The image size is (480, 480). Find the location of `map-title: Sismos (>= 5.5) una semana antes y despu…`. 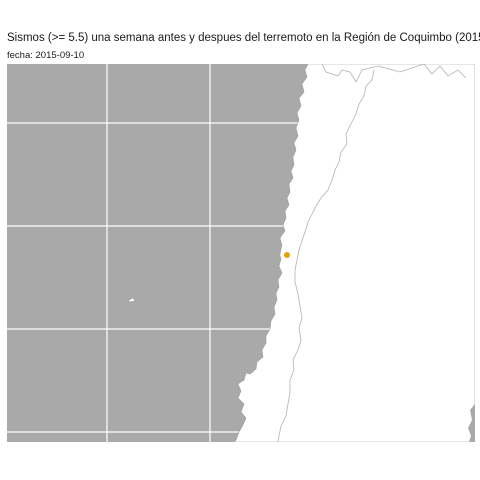

map-title: Sismos (>= 5.5) una semana antes y despu… is located at coordinates (243, 38).